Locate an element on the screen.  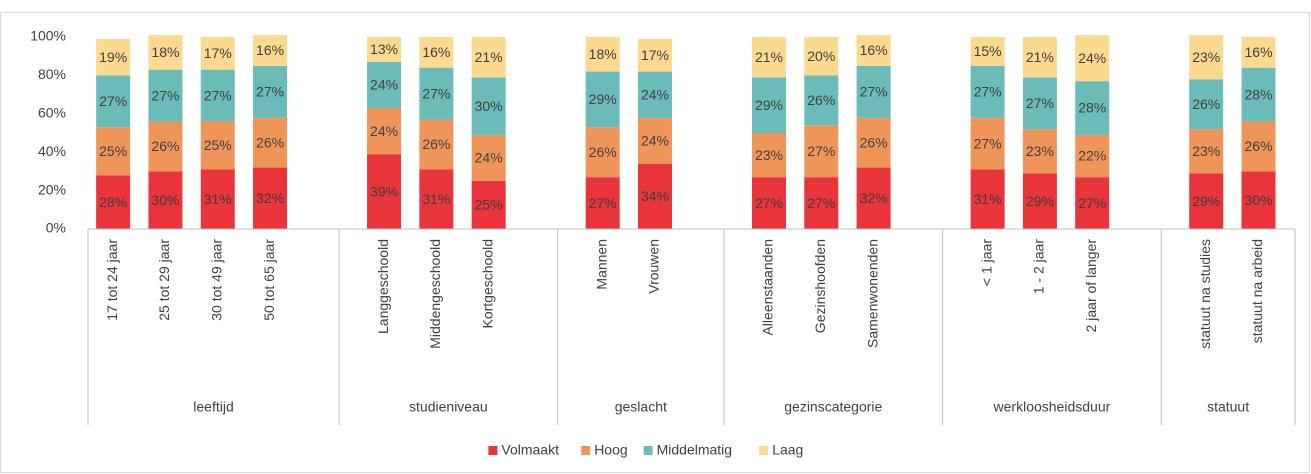
x-tick-label: < 1 jaar is located at coordinates (986, 262).